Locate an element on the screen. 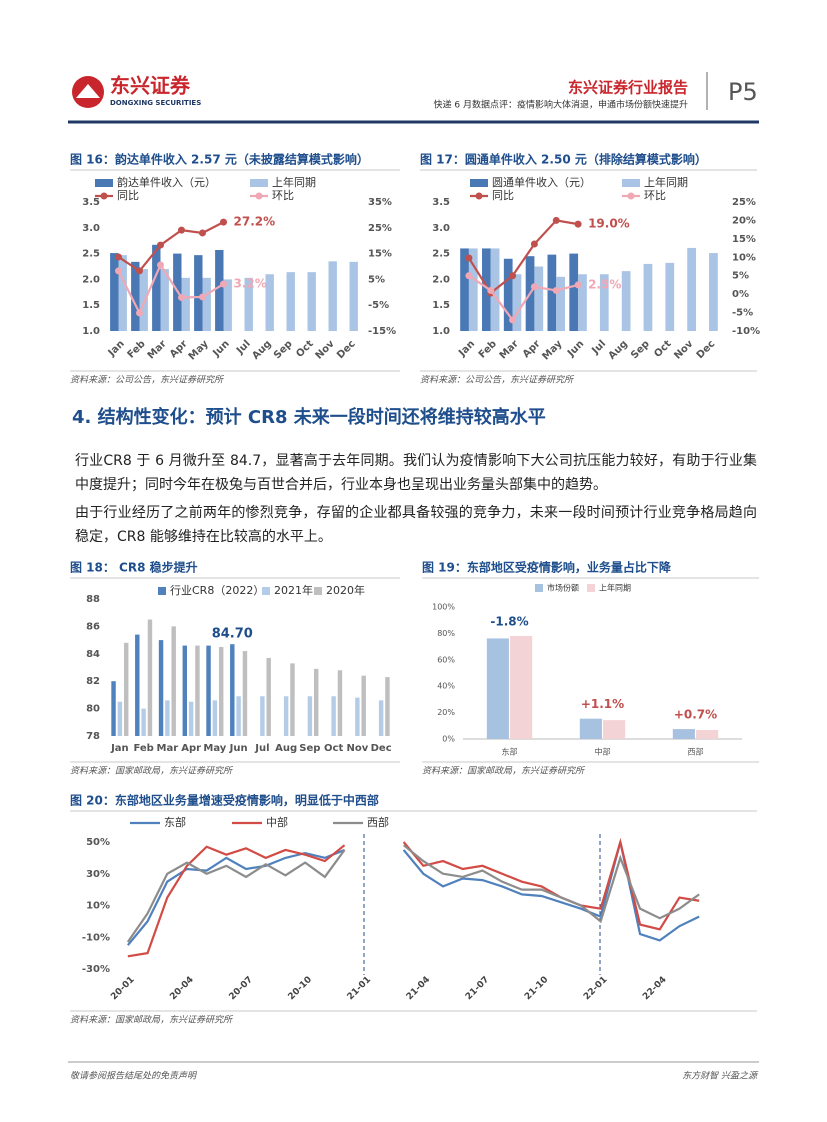  y-tick-label: 0% is located at coordinates (448, 739).